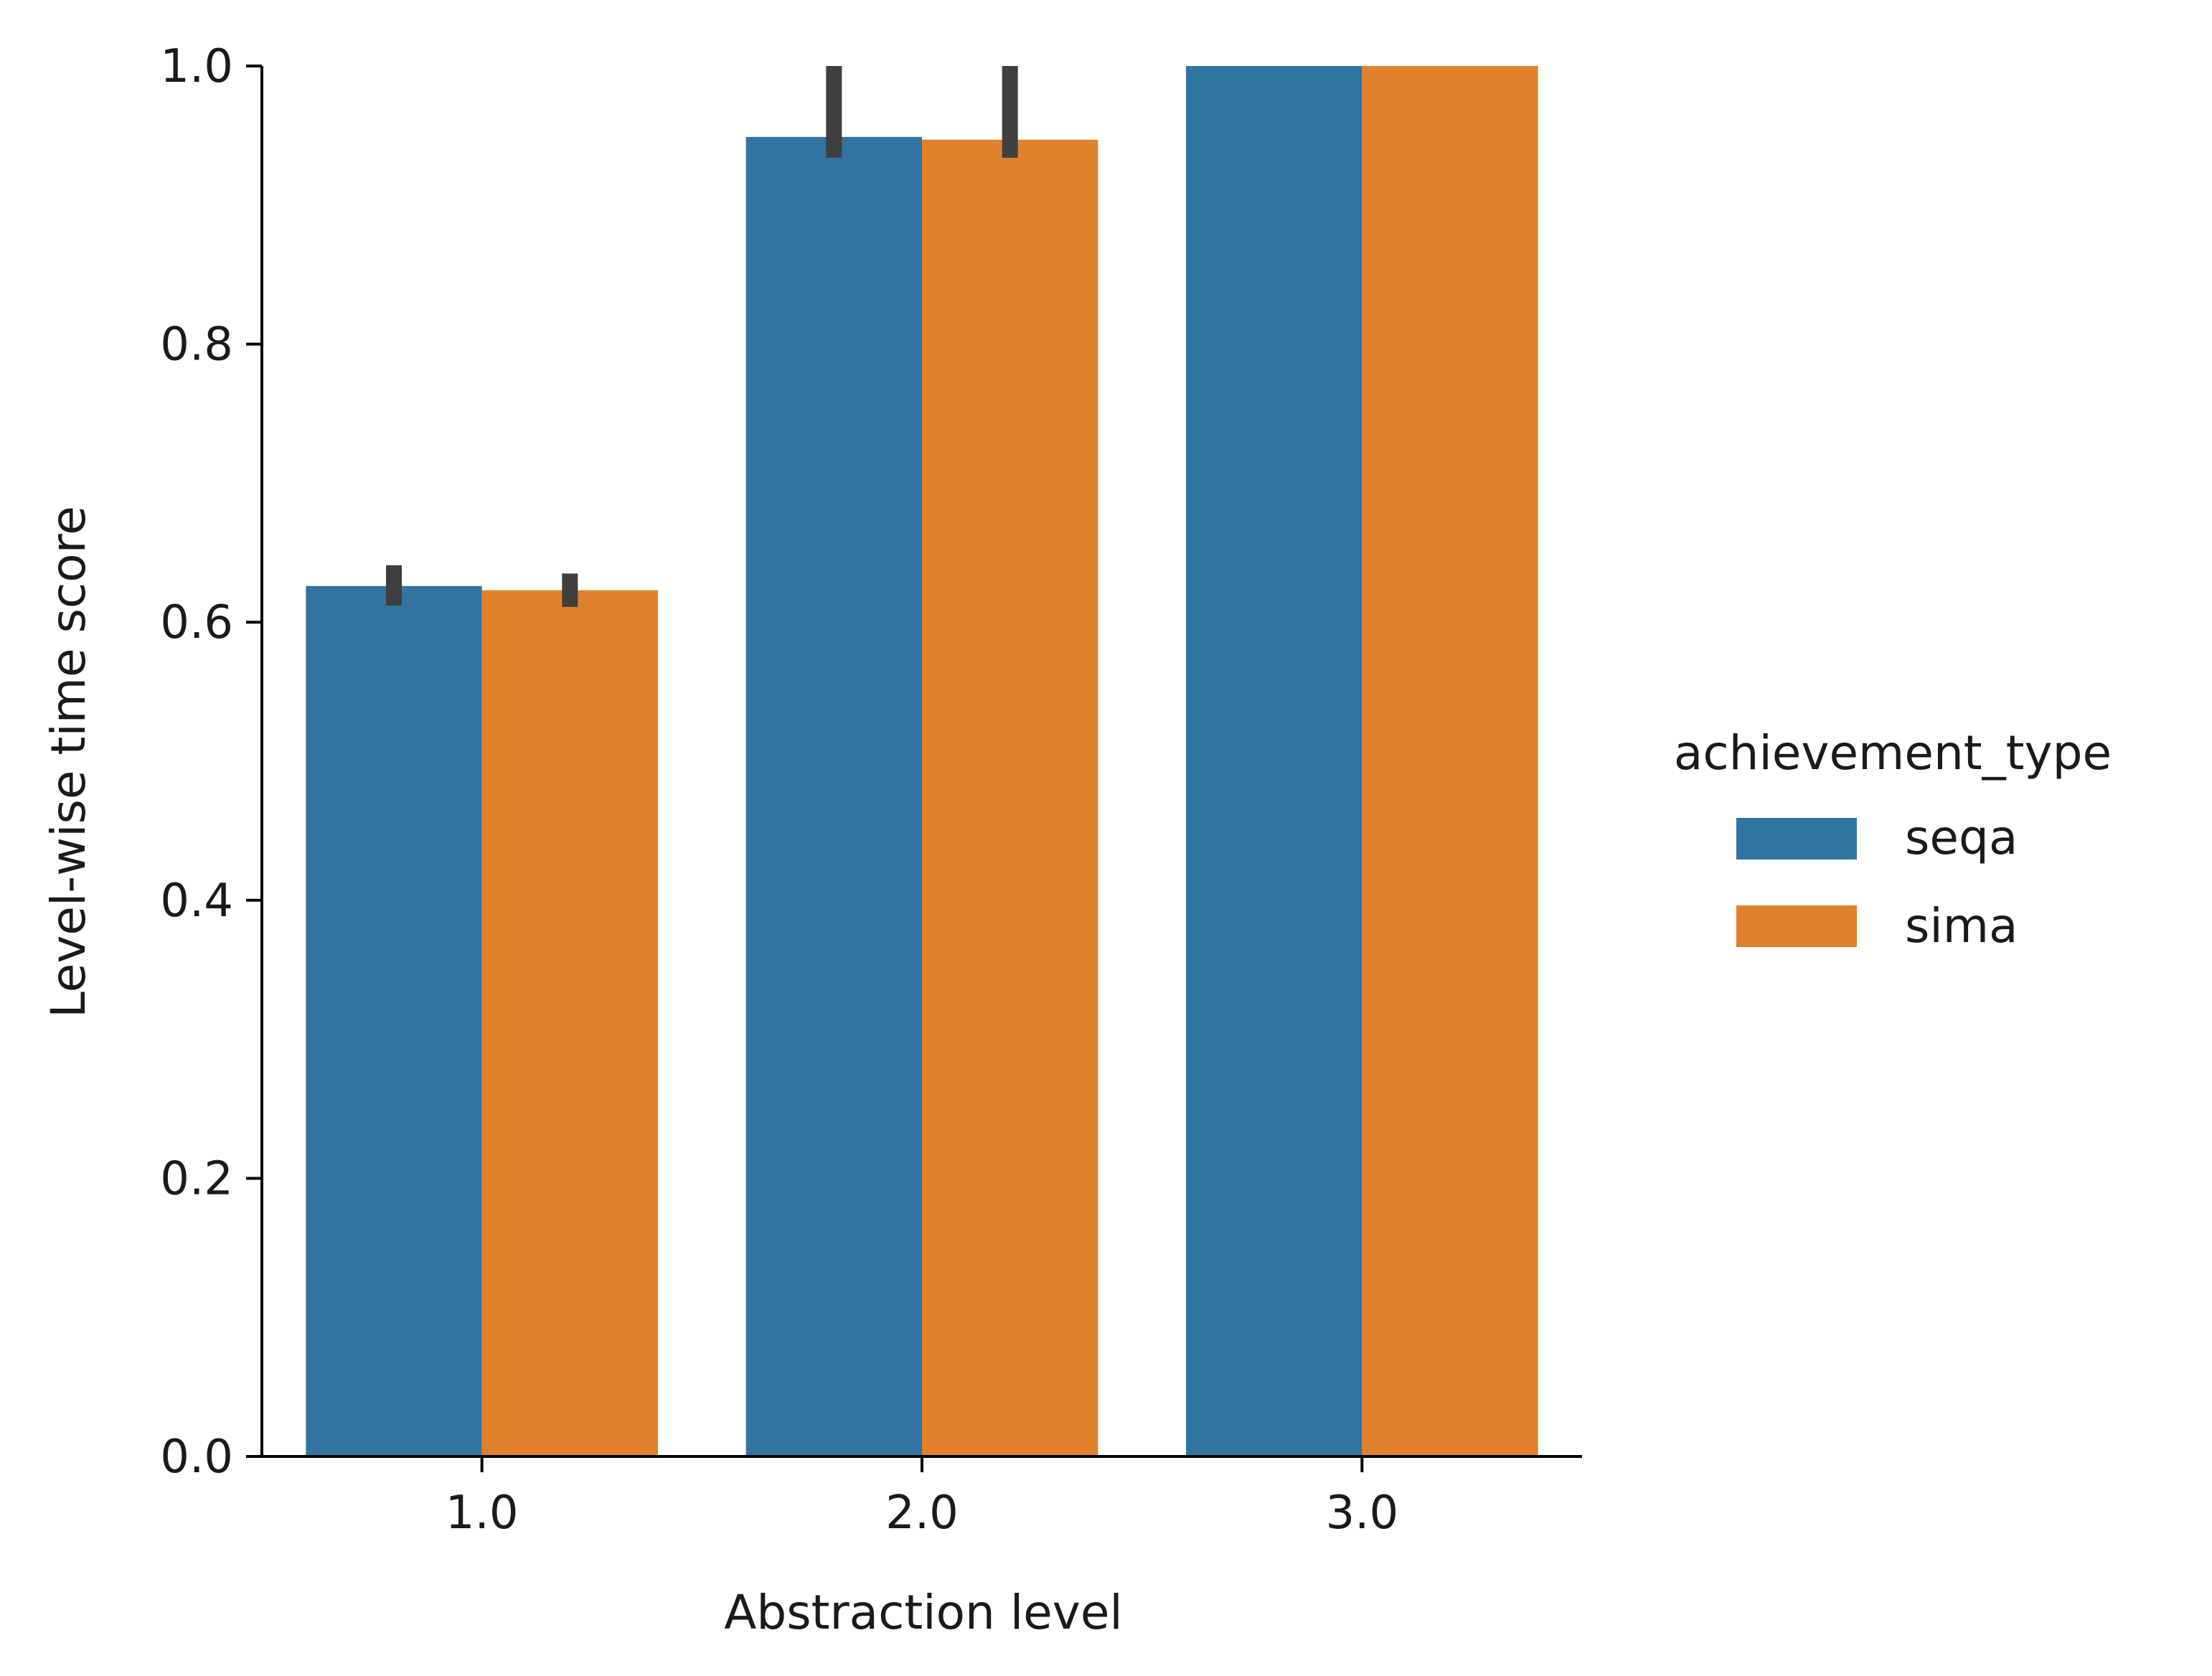 This screenshot has height=1676, width=2212. Describe the element at coordinates (394, 1020) in the screenshot. I see `bar-seqa-1.0` at that location.